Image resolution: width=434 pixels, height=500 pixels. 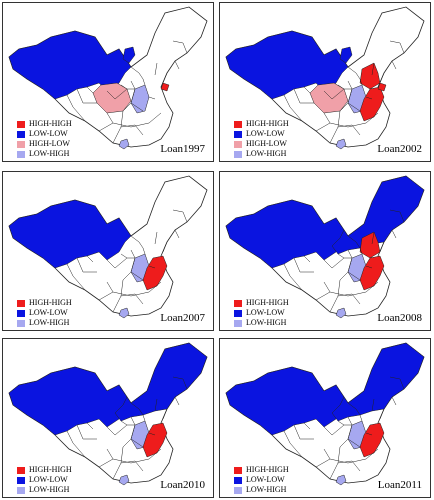 I want to click on panel-title: Loan2007, so click(x=182, y=318).